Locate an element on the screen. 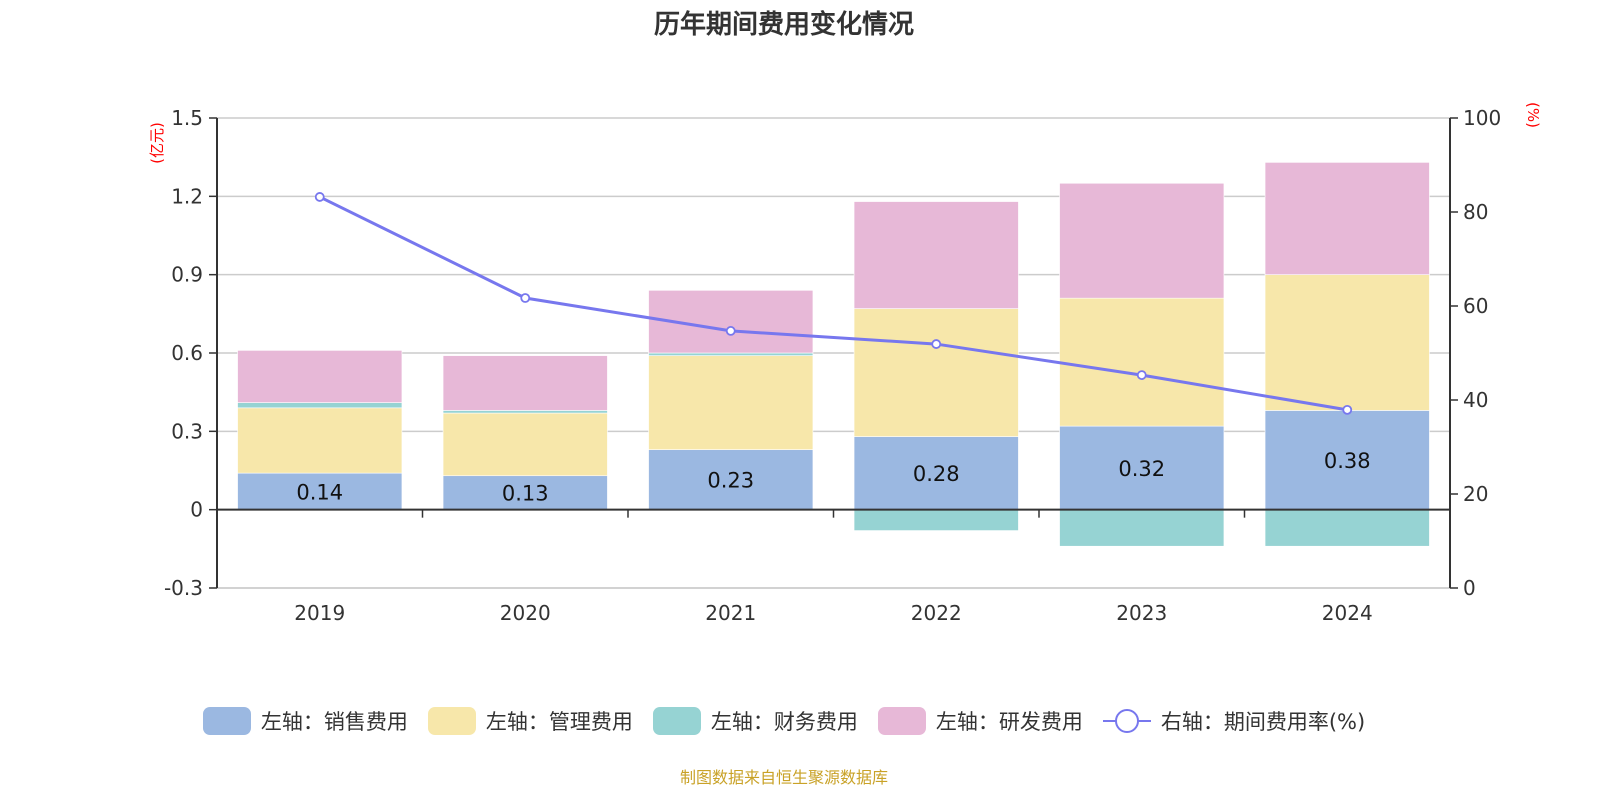  legend-item: 左轴：研发费用 is located at coordinates (980, 721).